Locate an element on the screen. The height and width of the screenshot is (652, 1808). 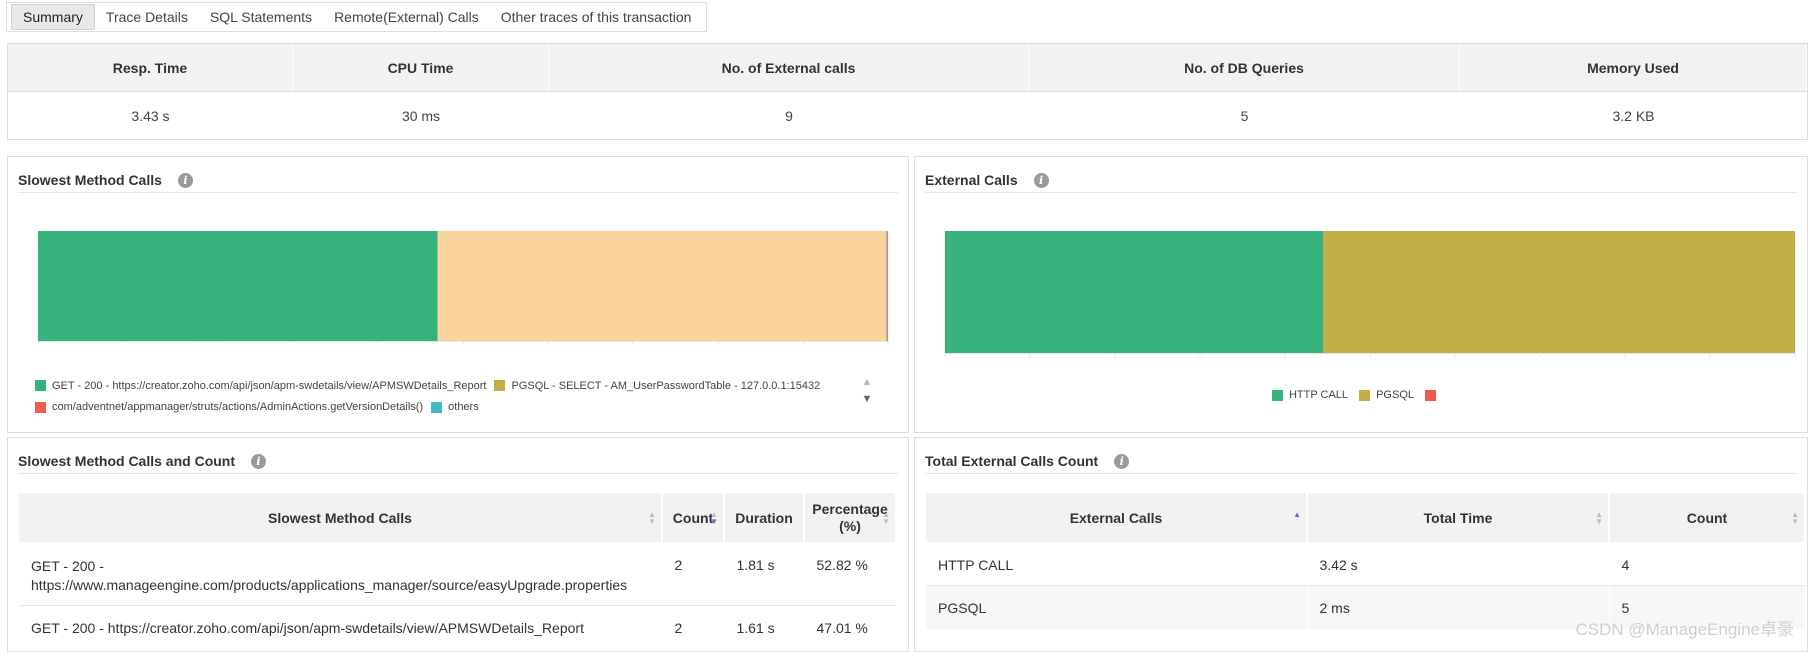
column-header-percentage: Percentage (%) ▲ ▼ is located at coordinates (850, 517).